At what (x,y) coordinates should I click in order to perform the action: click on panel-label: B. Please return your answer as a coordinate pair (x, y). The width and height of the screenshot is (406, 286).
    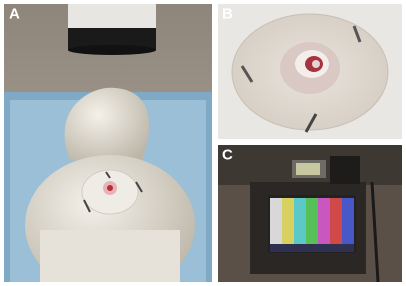
    Looking at the image, I should click on (227, 13).